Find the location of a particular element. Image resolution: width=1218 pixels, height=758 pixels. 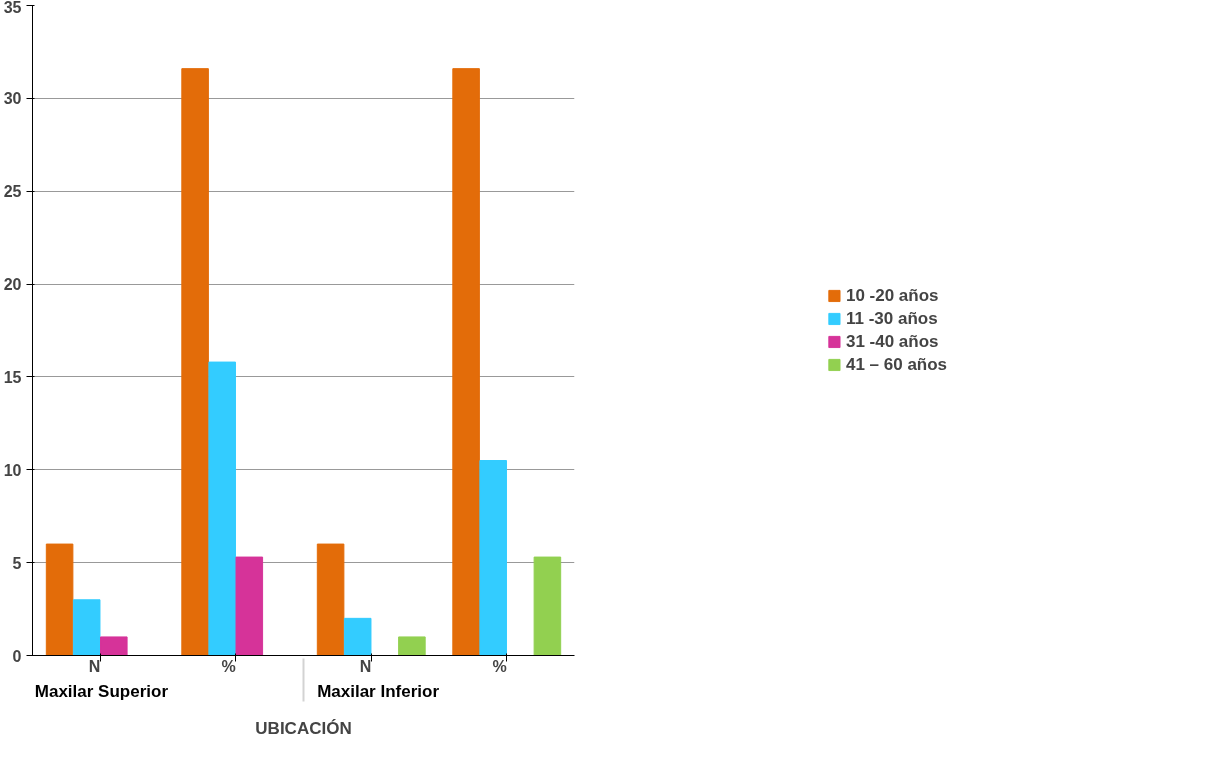

y-tick-label: 25 is located at coordinates (12, 192).